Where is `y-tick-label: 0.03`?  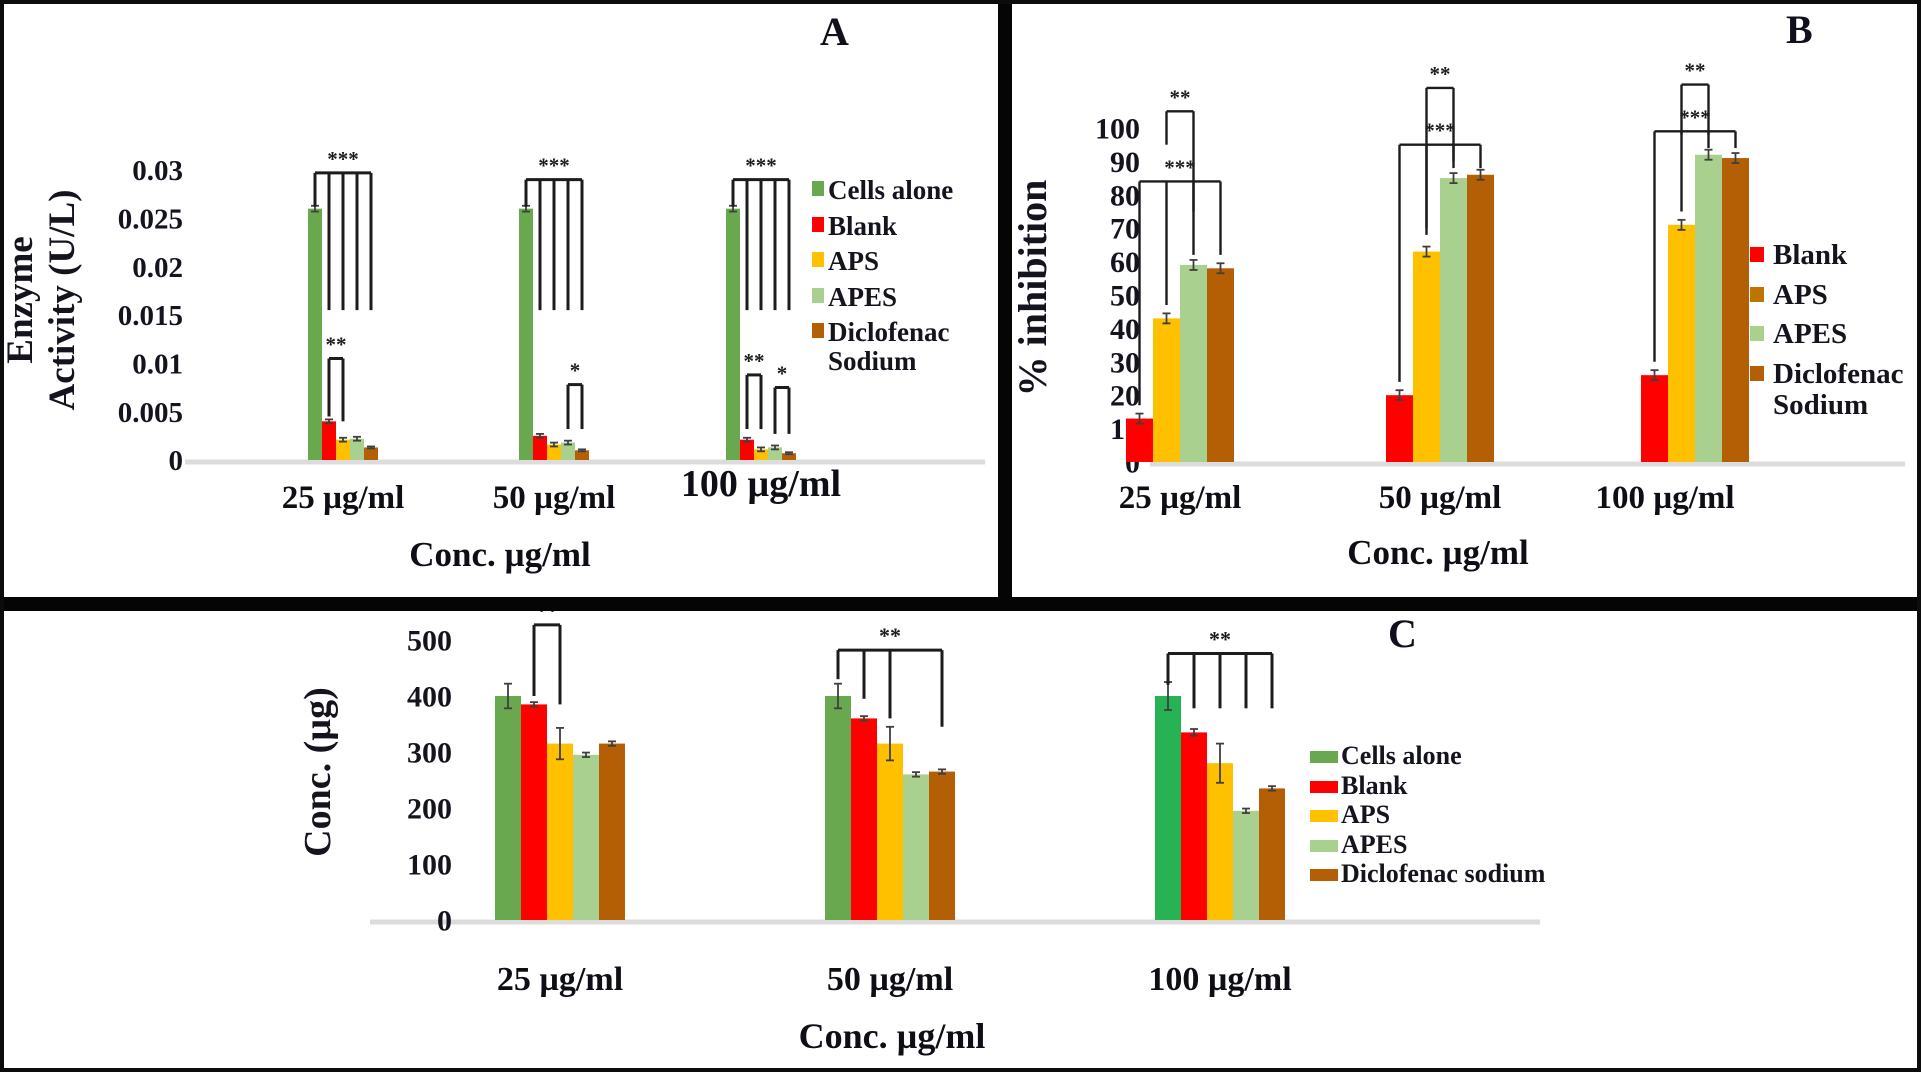 y-tick-label: 0.03 is located at coordinates (157, 171).